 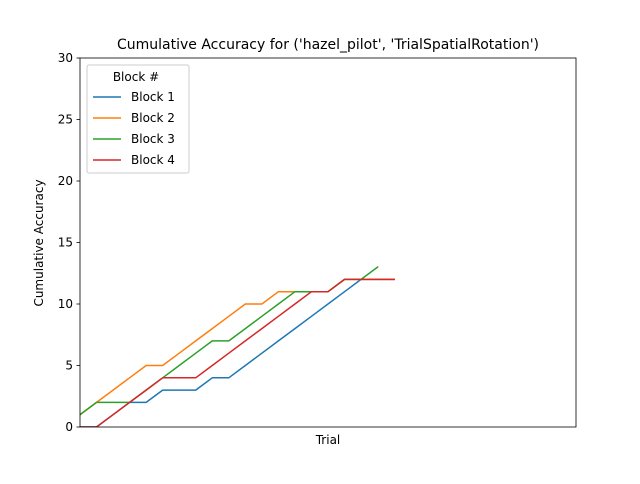 I want to click on legend-box, so click(x=138, y=119).